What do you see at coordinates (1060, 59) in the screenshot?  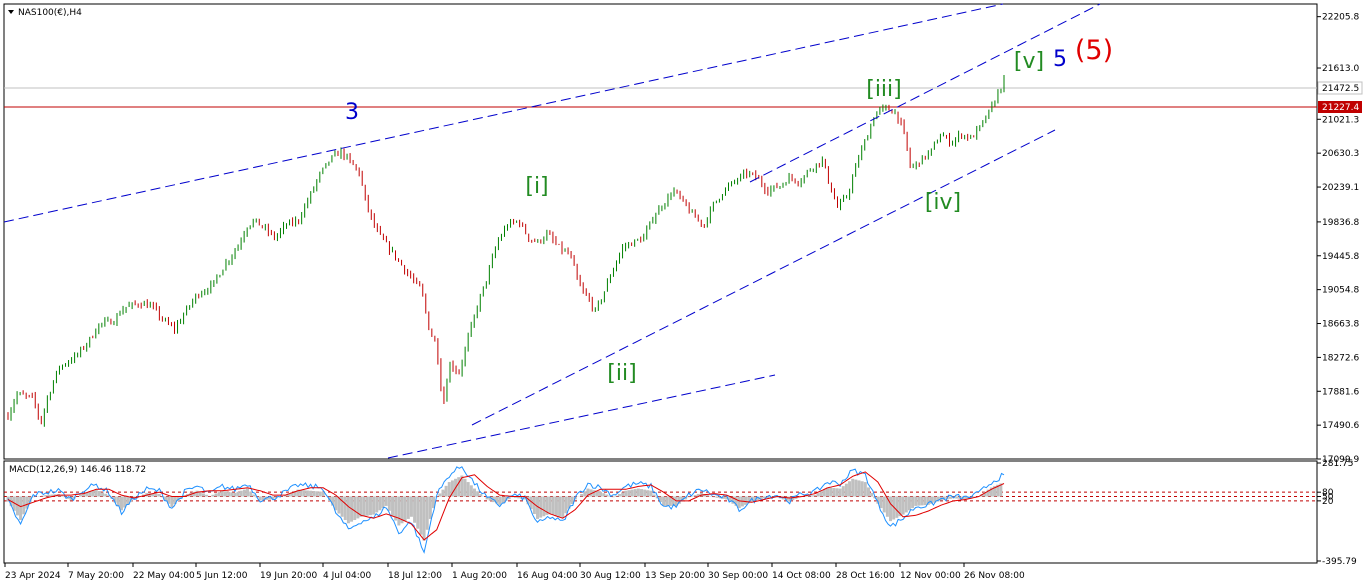 I see `wave-label-5-minor: 5` at bounding box center [1060, 59].